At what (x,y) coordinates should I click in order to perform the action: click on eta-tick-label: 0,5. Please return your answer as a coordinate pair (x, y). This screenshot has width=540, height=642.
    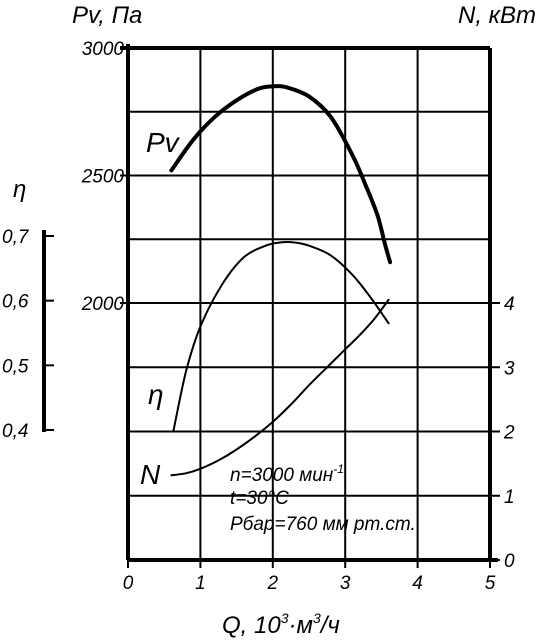
    Looking at the image, I should click on (15, 366).